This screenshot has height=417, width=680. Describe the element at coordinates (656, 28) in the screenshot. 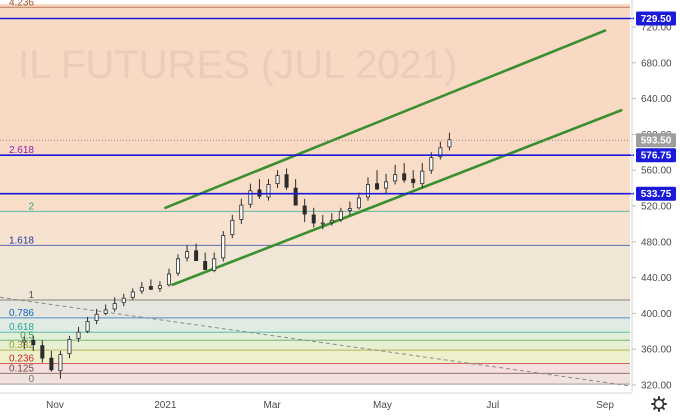

I see `y-tick-label: 720.00` at that location.